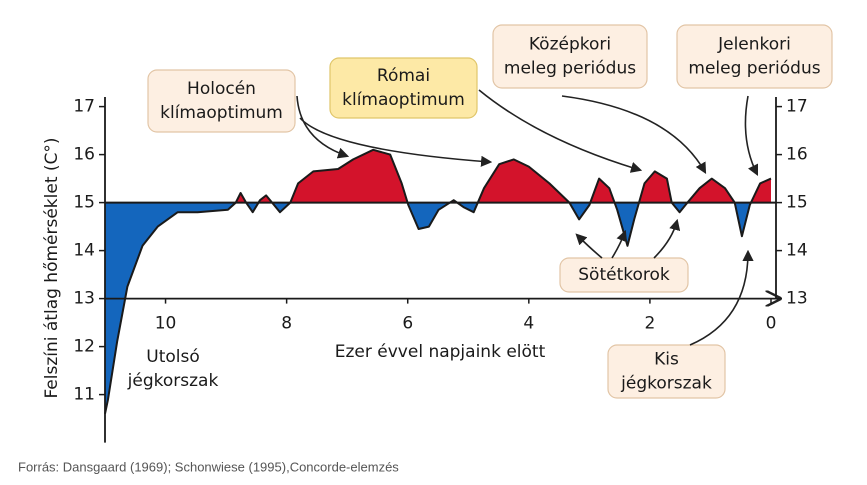 The width and height of the screenshot is (867, 485). I want to click on annotation-text: Kis, so click(666, 360).